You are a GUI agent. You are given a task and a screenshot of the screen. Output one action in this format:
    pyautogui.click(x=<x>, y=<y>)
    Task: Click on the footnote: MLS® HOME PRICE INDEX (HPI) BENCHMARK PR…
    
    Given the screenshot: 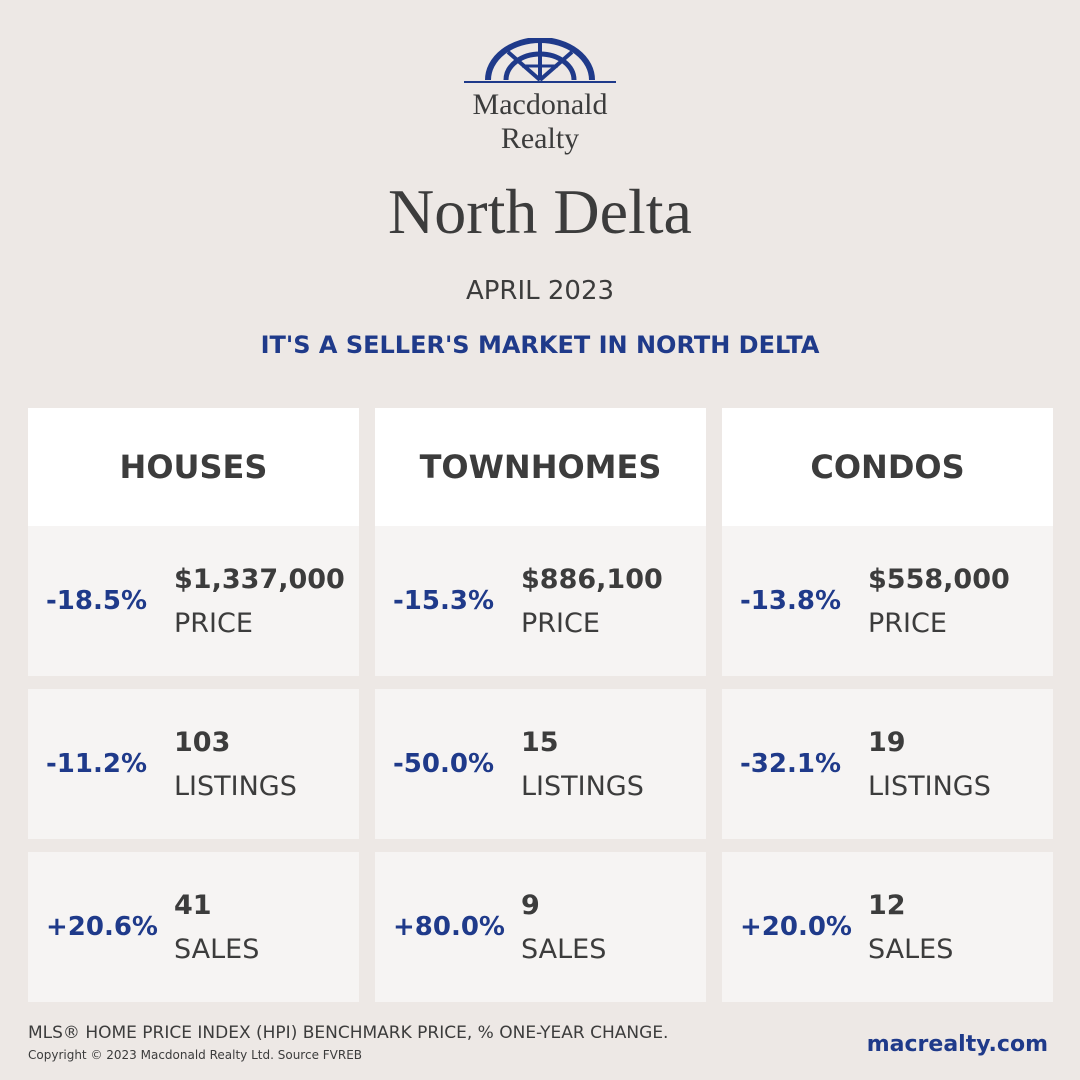 What is the action you would take?
    pyautogui.click(x=348, y=1033)
    